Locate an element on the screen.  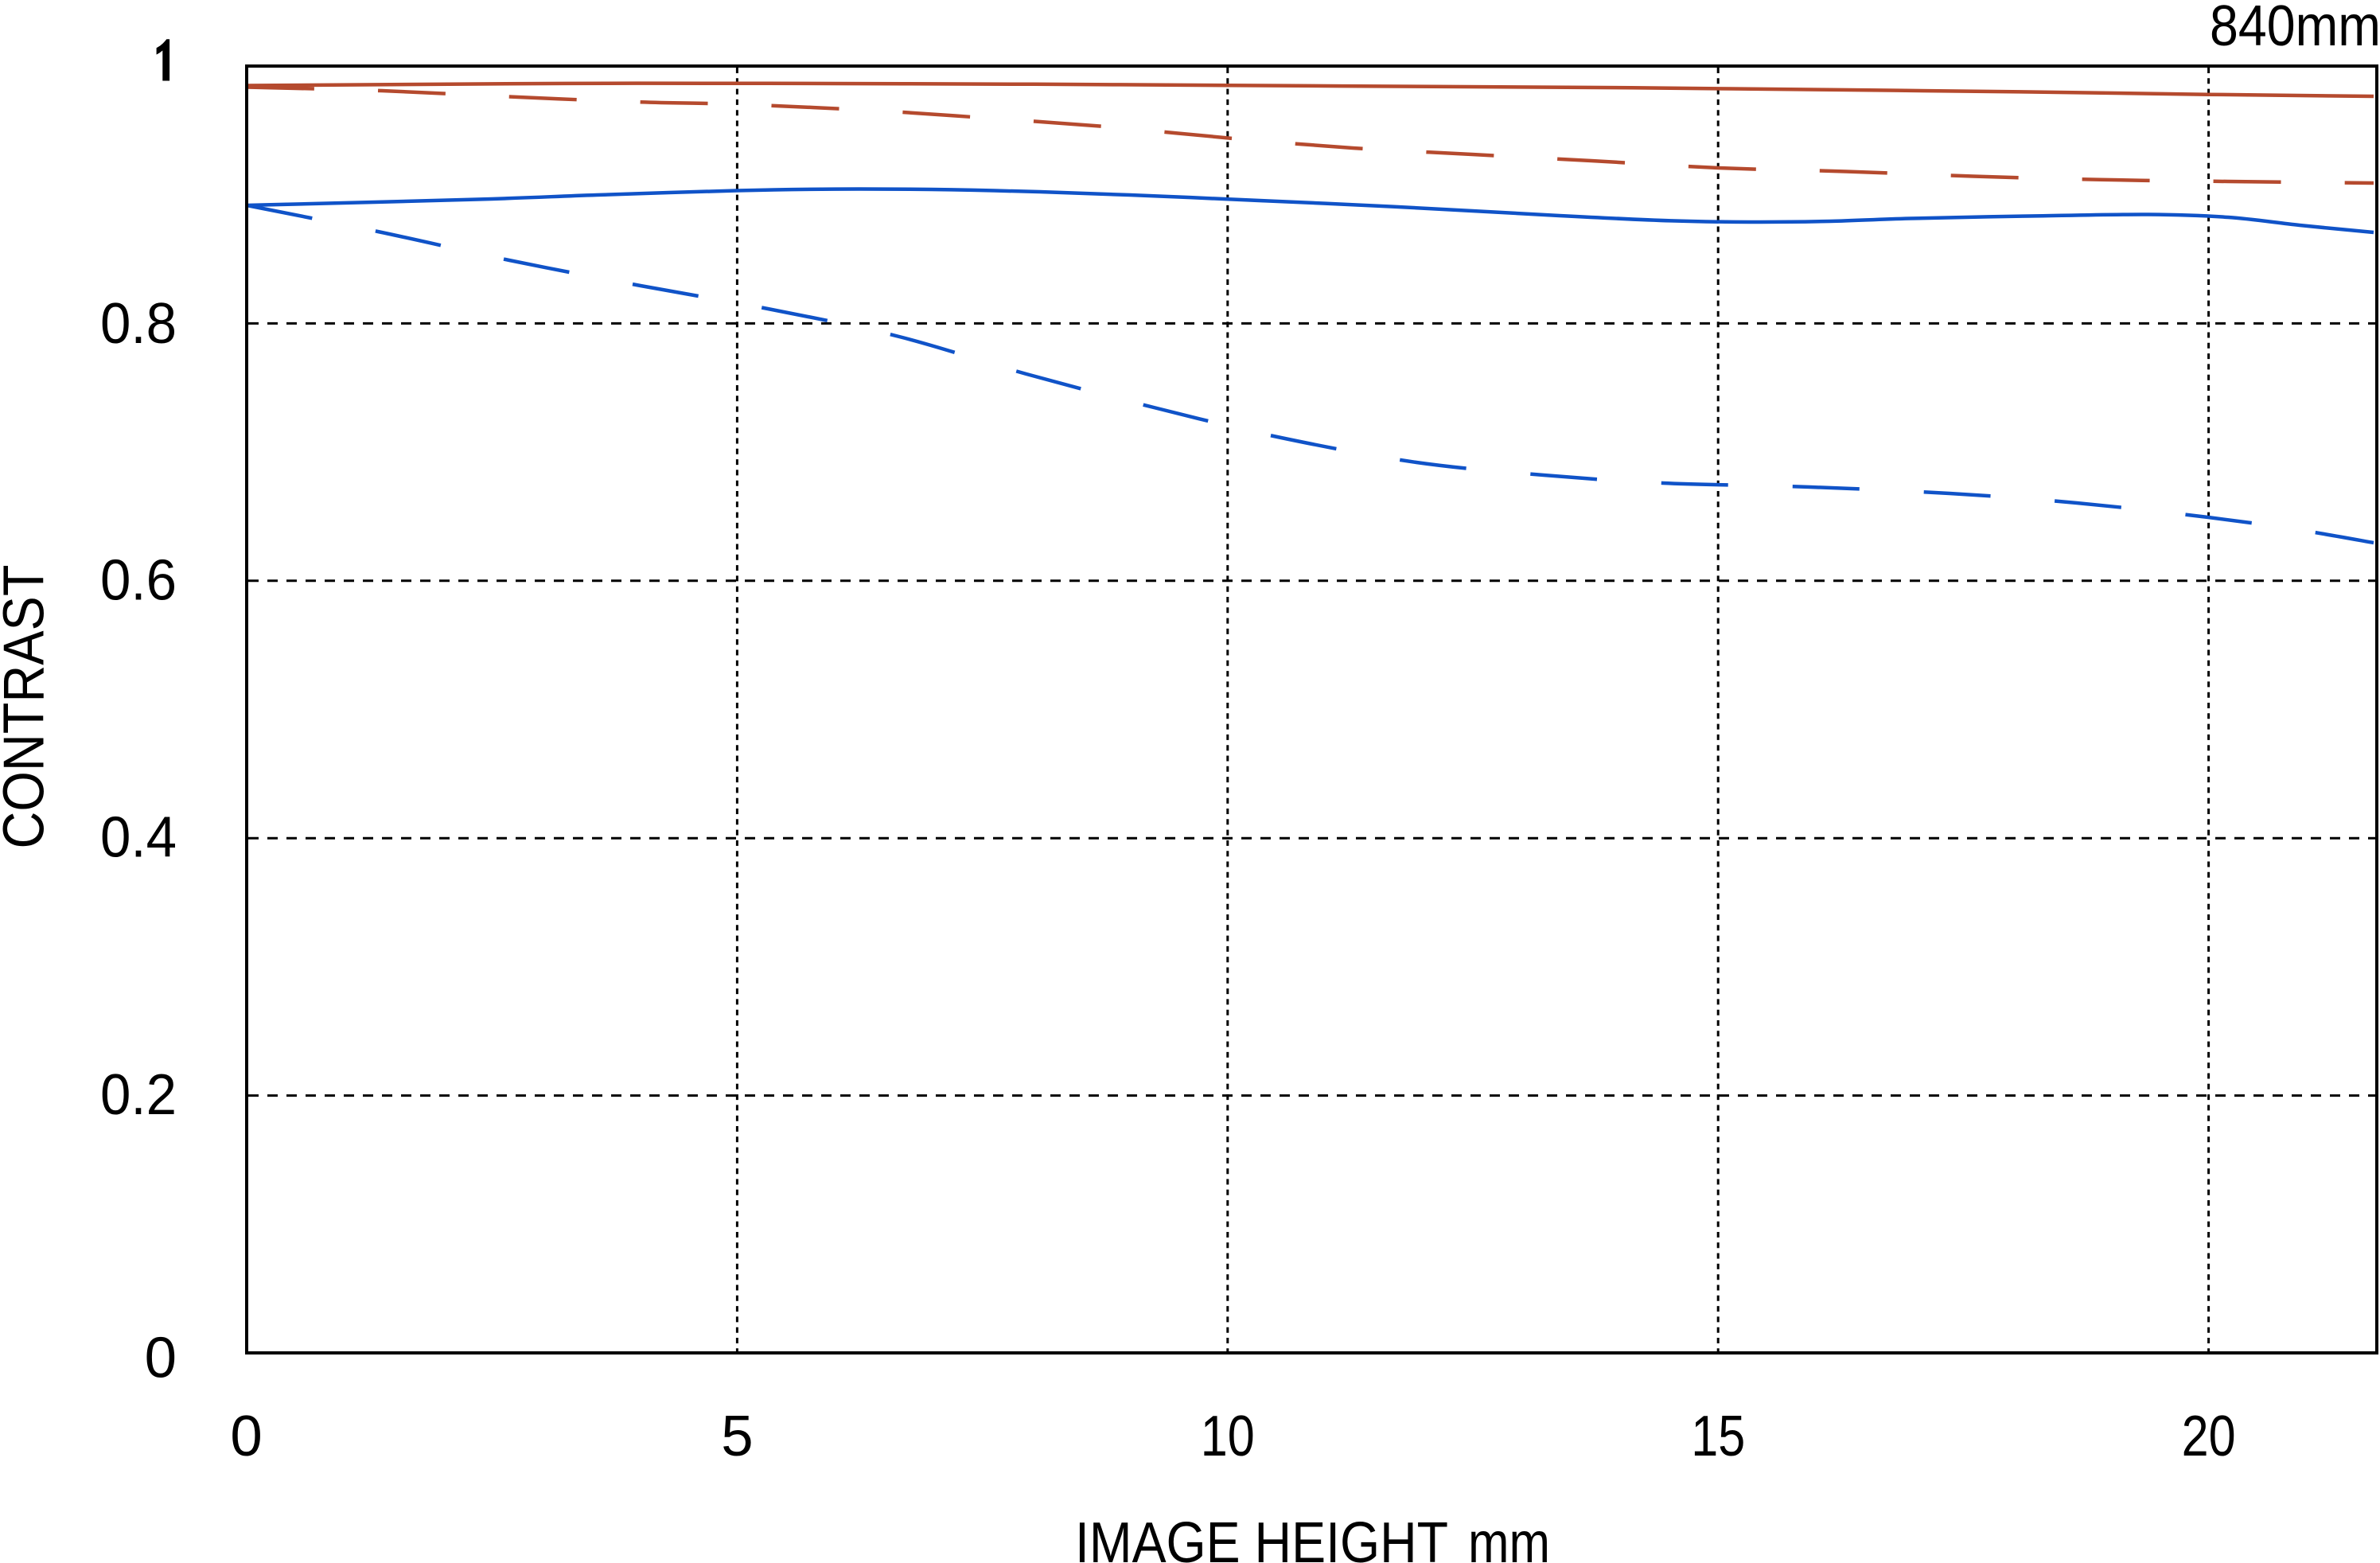
svg-text: CONTRAST is located at coordinates (28, 707).